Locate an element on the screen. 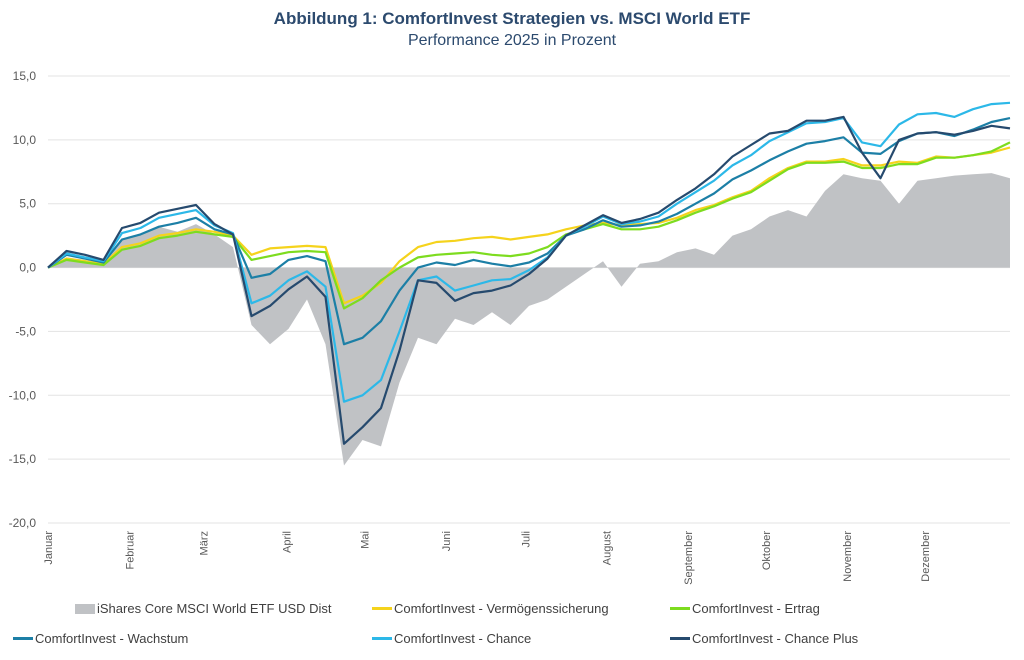 This screenshot has height=660, width=1024. x-tick-label: November is located at coordinates (848, 556).